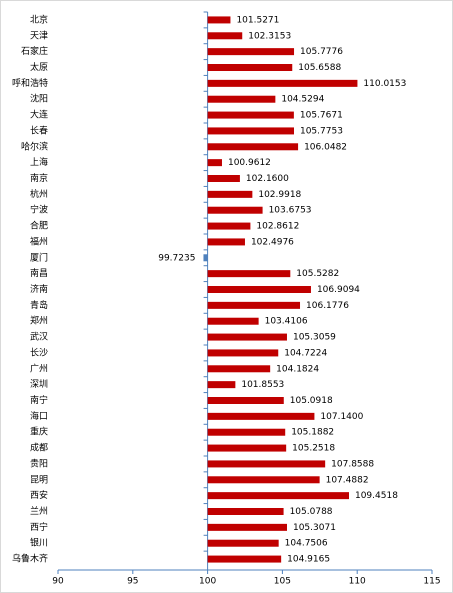 Image resolution: width=453 pixels, height=593 pixels. Describe the element at coordinates (347, 480) in the screenshot. I see `value-label: 107.4882` at that location.